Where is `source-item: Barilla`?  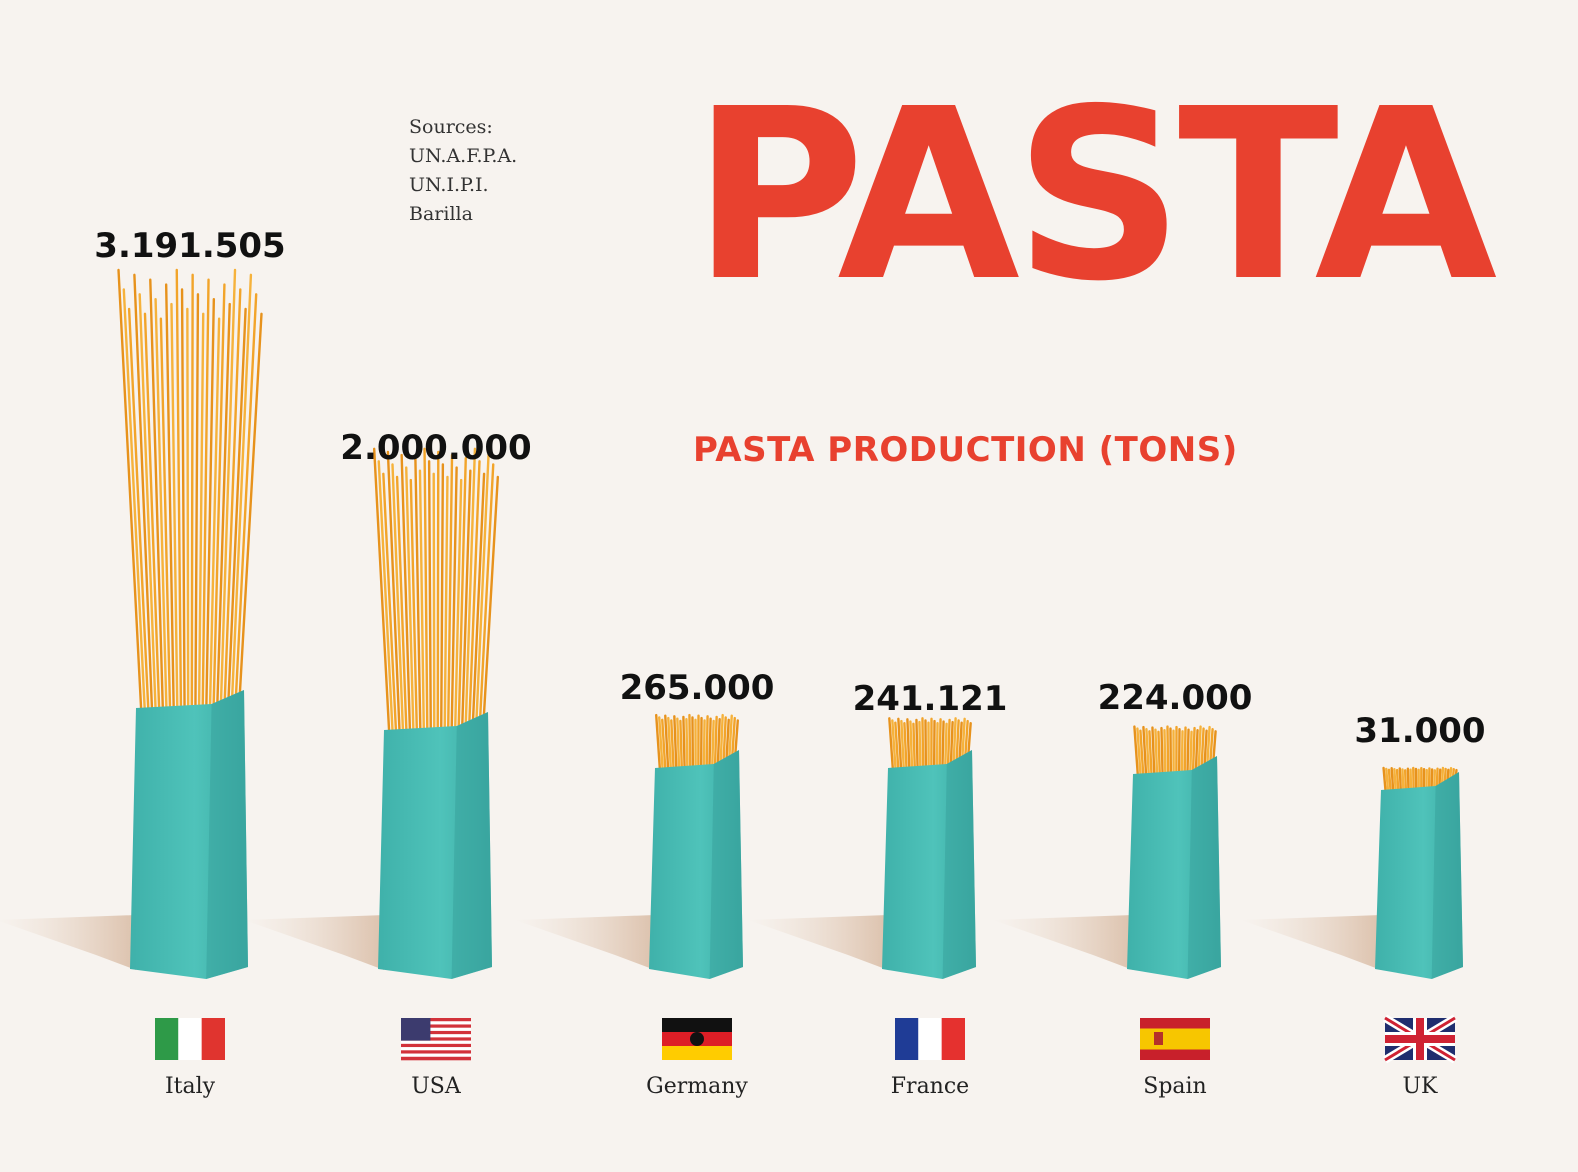 source-item: Barilla is located at coordinates (441, 214).